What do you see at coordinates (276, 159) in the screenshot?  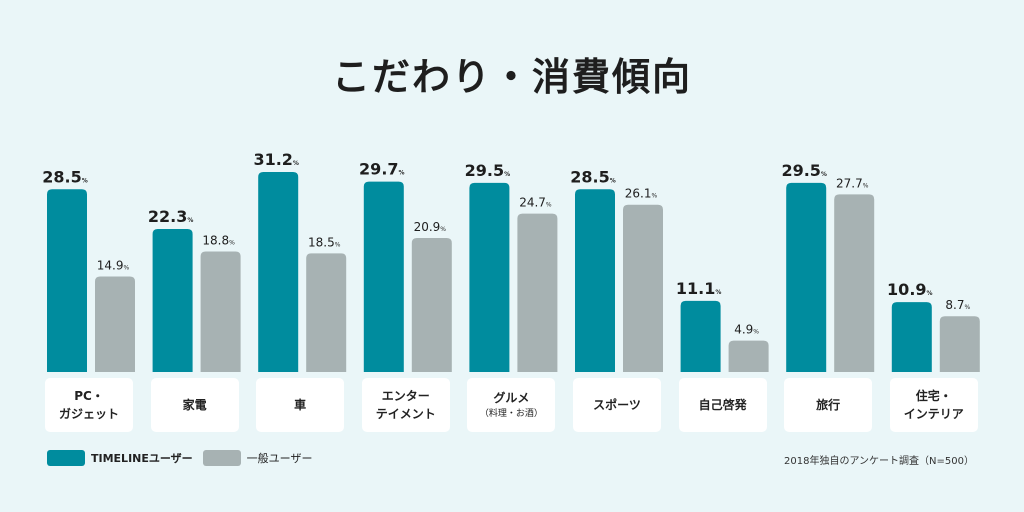 I see `value-label-timeline: 31.2%` at bounding box center [276, 159].